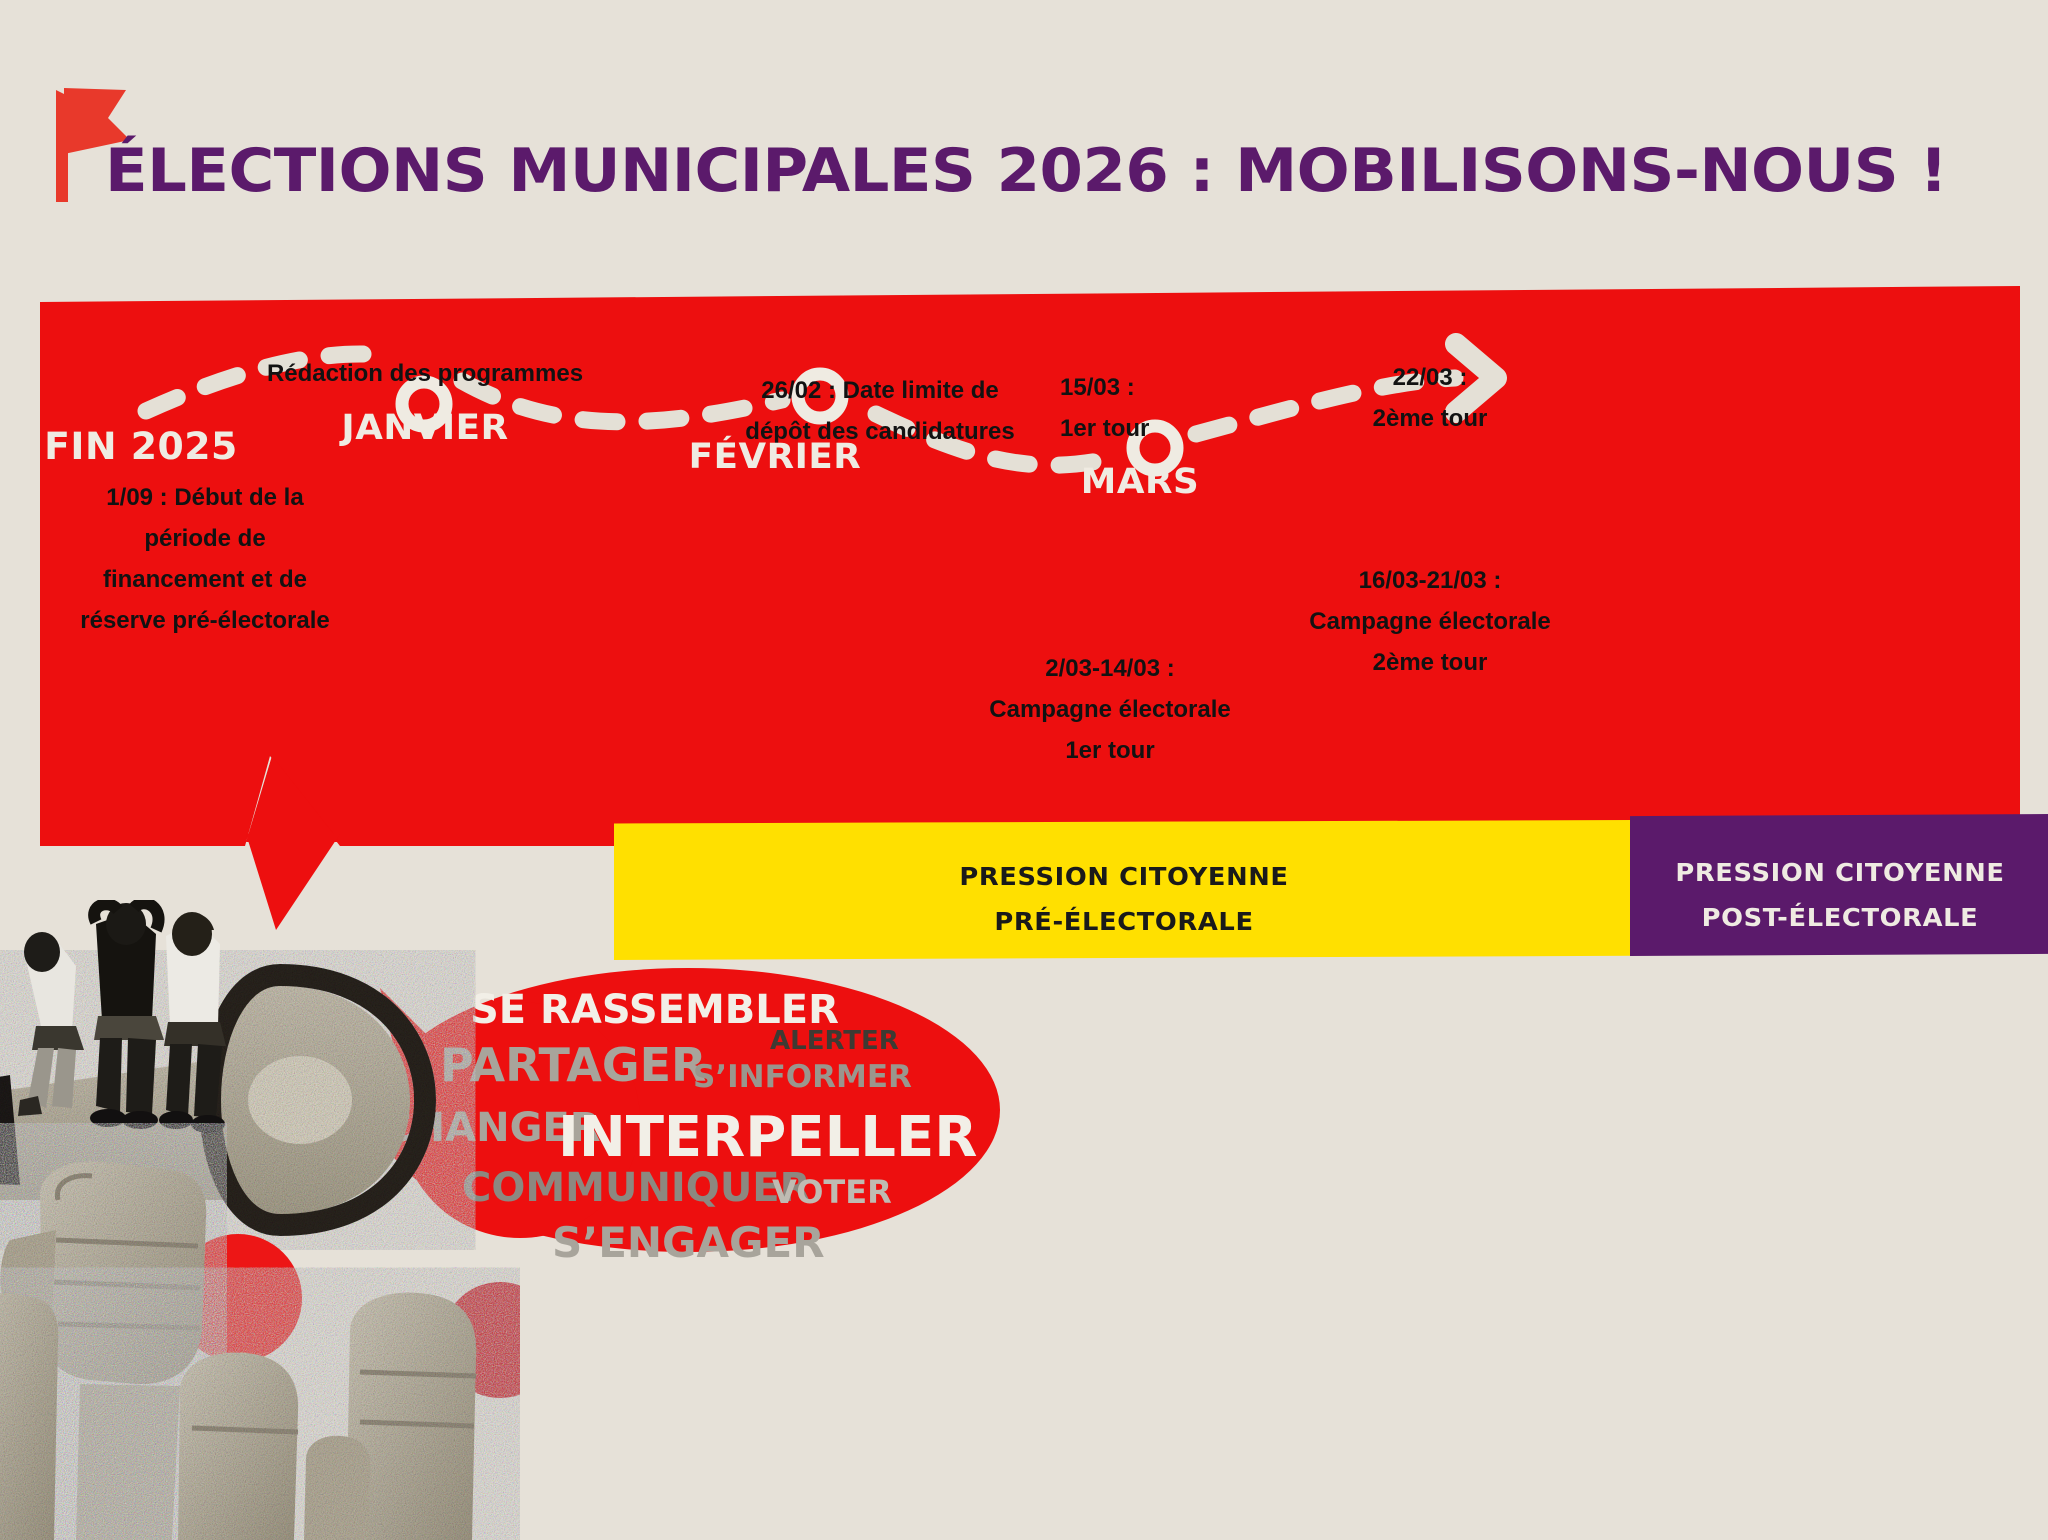  Describe the element at coordinates (1110, 668) in the screenshot. I see `detail-line: 2/03-14/03 :` at that location.